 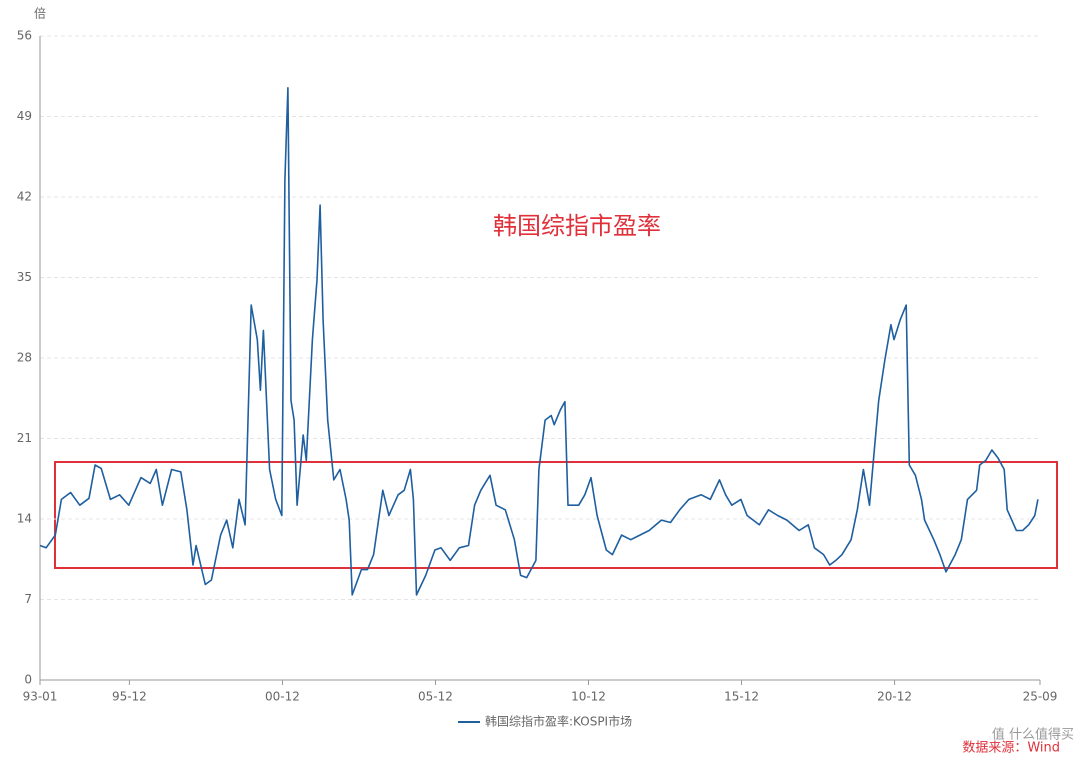 I want to click on y-tick-label: 56, so click(x=24, y=36).